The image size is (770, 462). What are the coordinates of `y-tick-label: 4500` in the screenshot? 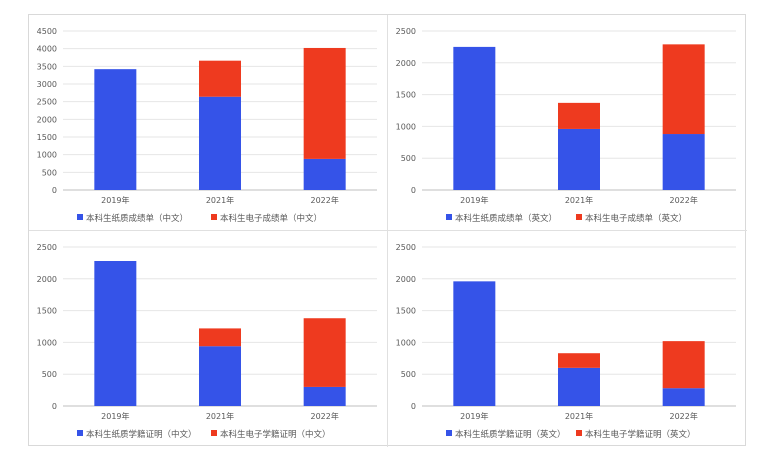 It's located at (47, 31).